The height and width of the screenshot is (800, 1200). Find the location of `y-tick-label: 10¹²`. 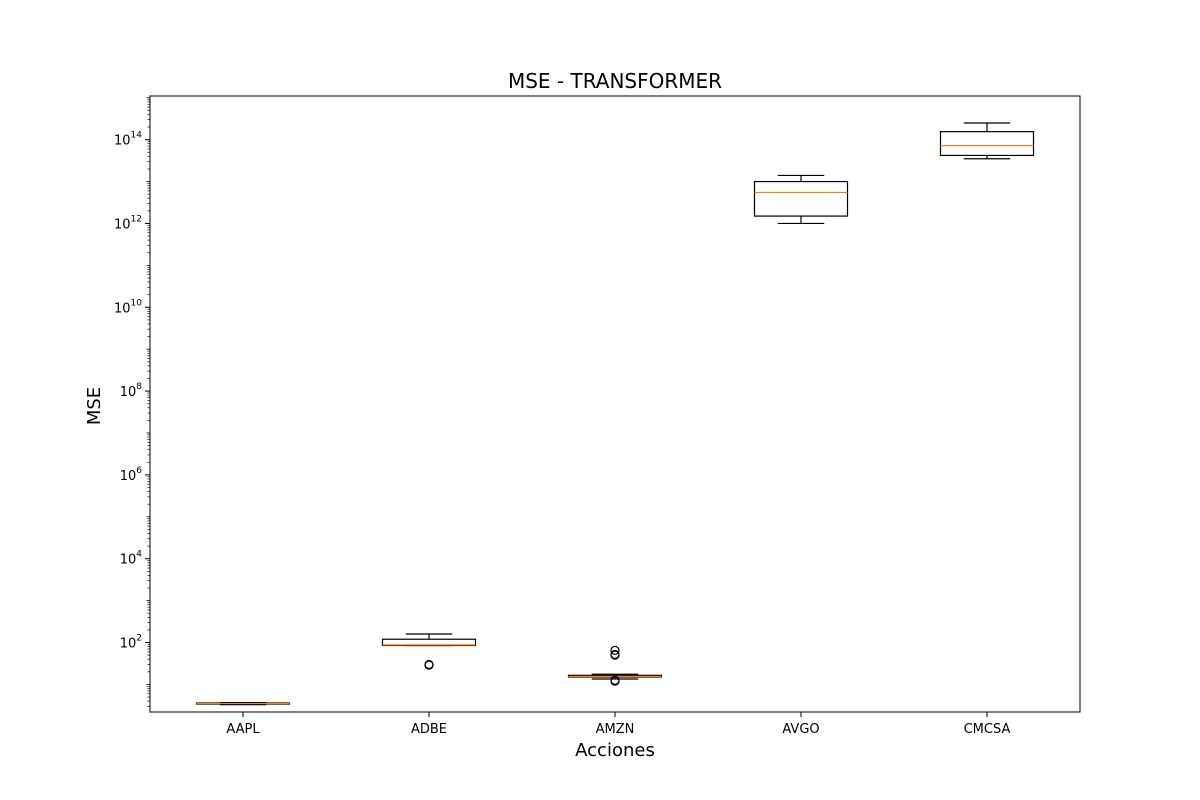

y-tick-label: 10¹² is located at coordinates (128, 223).